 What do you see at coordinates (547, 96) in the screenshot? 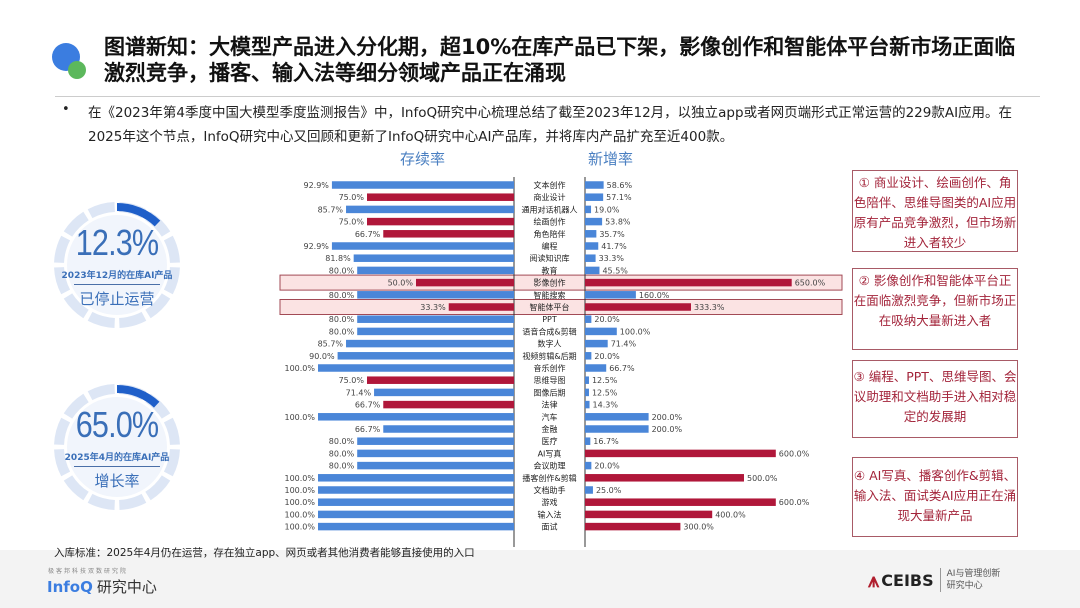
I see `divider` at bounding box center [547, 96].